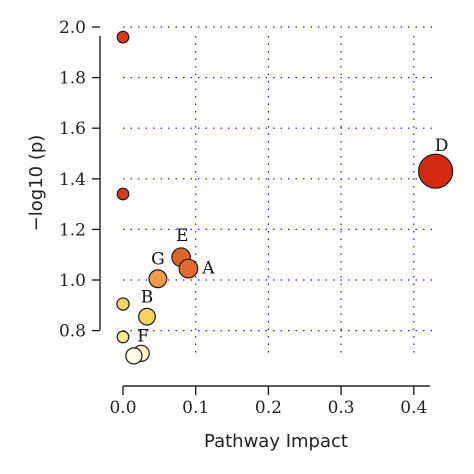 The width and height of the screenshot is (474, 474). Describe the element at coordinates (341, 408) in the screenshot. I see `x-tick-label: 0.3` at that location.